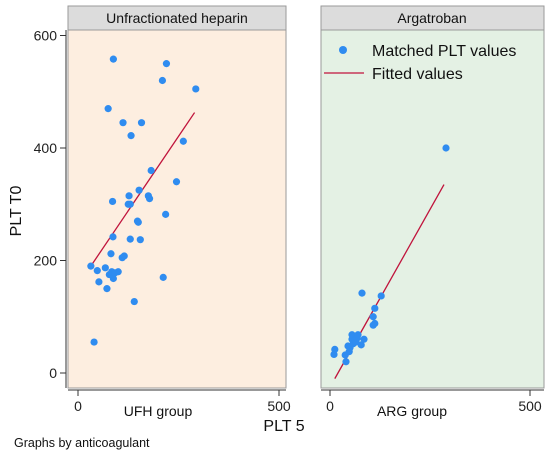 This screenshot has width=550, height=458. I want to click on legend: Matched PLT values Fitted values, so click(420, 63).